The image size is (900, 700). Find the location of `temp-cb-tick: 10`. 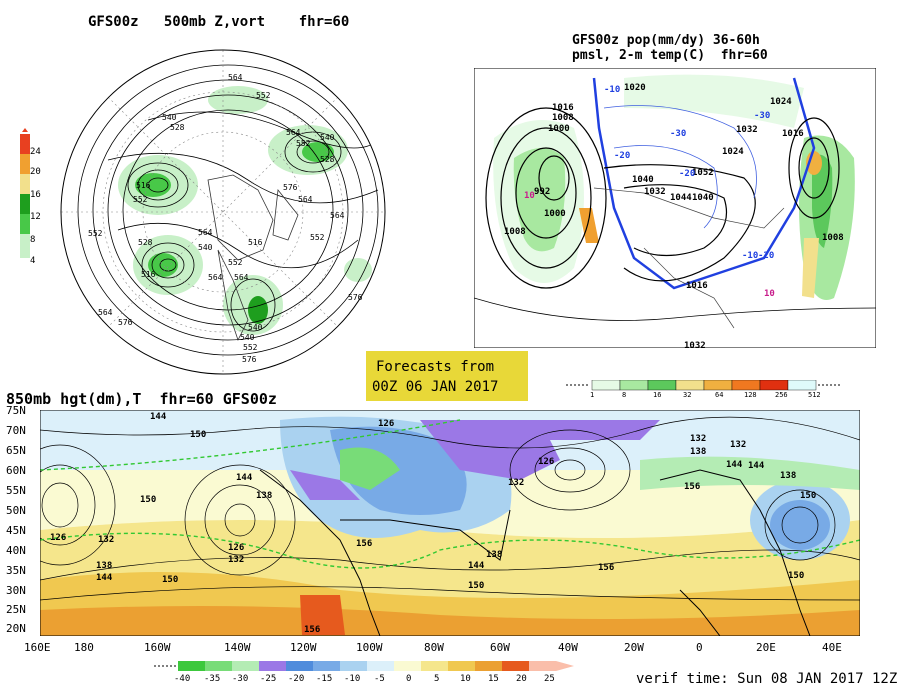

temp-cb-tick: 10 is located at coordinates (465, 679).